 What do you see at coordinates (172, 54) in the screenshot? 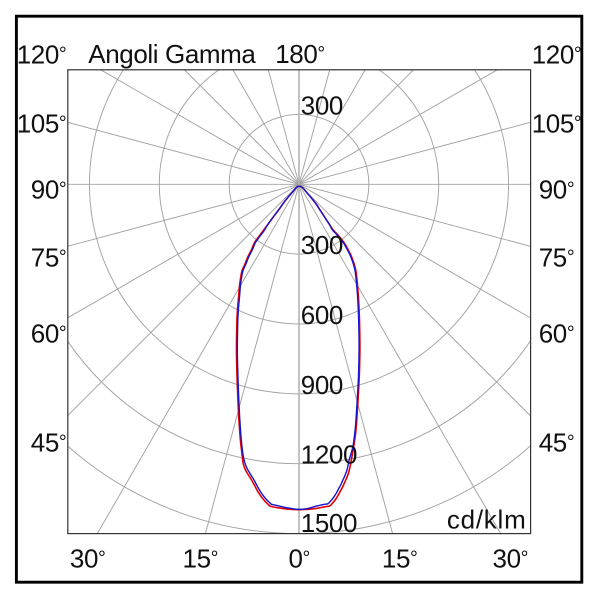
I see `svg-text: Angoli Gamma` at bounding box center [172, 54].